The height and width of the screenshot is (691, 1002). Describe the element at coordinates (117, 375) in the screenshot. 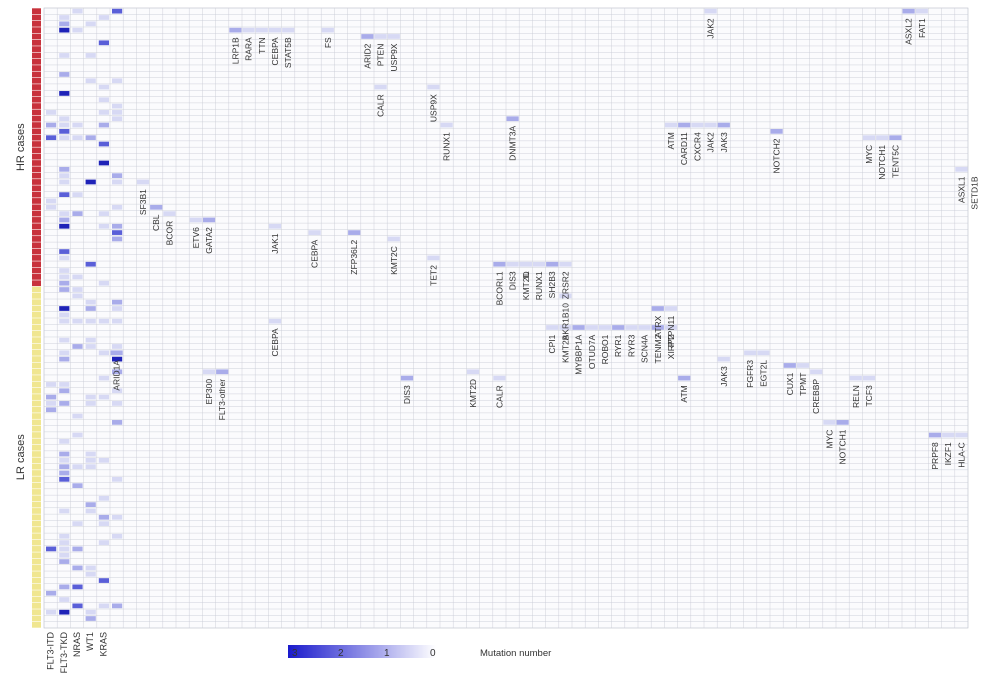

I see `gene-label: ARID1A` at that location.